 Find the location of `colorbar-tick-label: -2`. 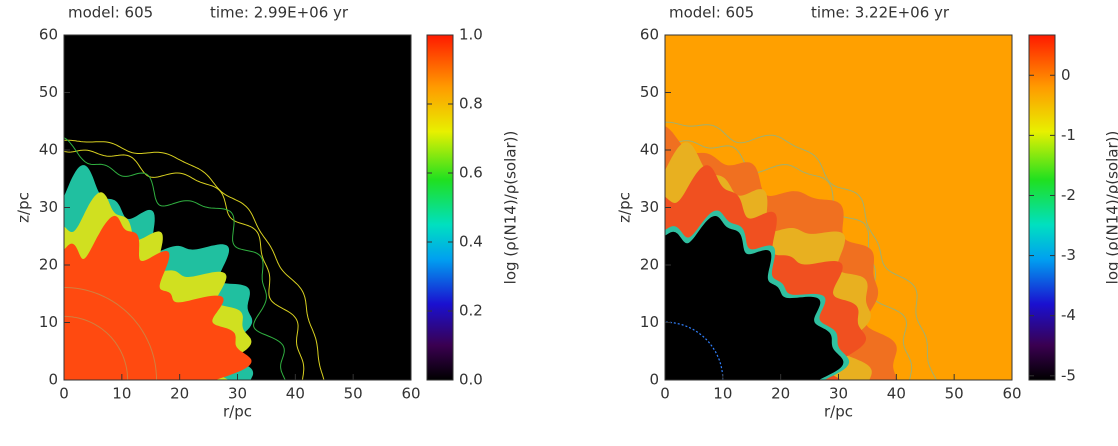

colorbar-tick-label: -2 is located at coordinates (1068, 195).